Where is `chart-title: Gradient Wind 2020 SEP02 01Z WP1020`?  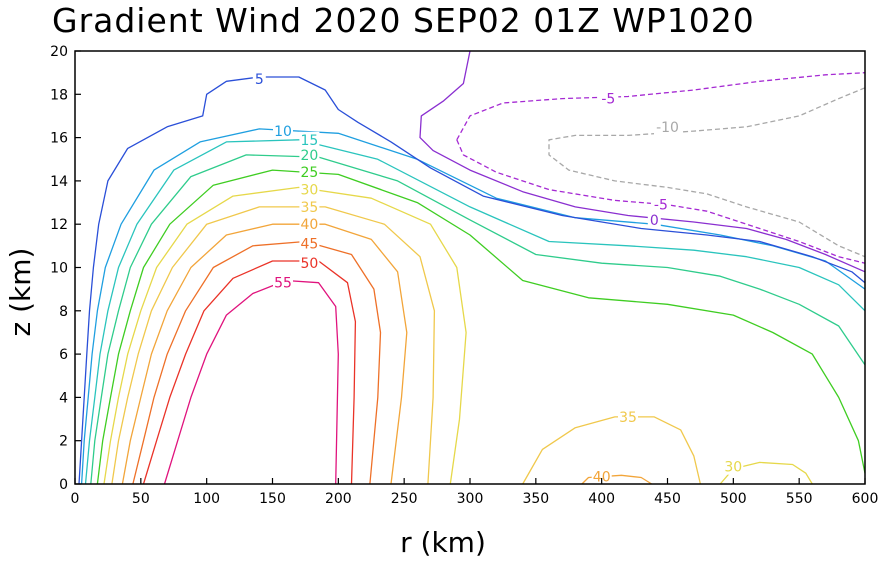 chart-title: Gradient Wind 2020 SEP02 01Z WP1020 is located at coordinates (403, 20).